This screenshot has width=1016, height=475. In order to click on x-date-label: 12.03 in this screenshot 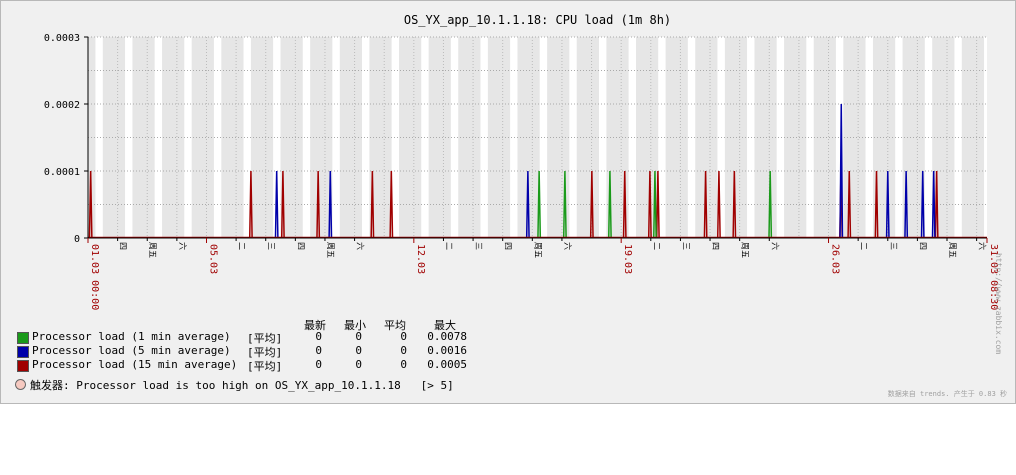, I will do `click(420, 259)`.